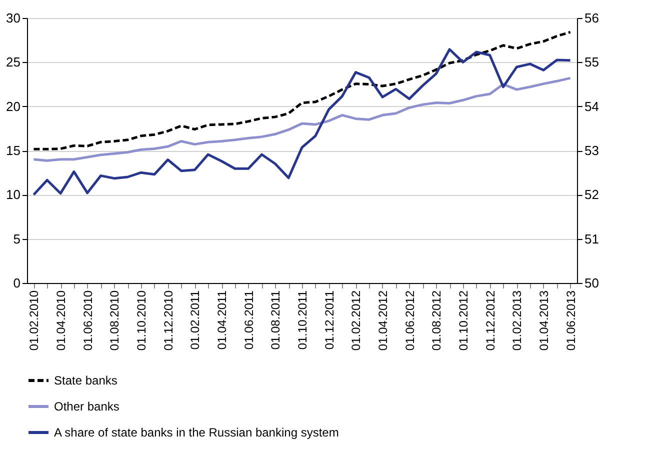  Describe the element at coordinates (490, 320) in the screenshot. I see `x-tick-label: 01.12.2012` at that location.